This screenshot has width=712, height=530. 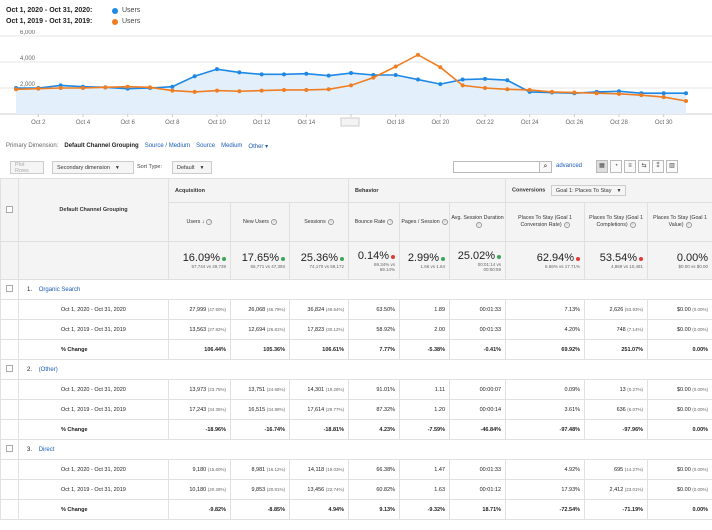 What do you see at coordinates (658, 166) in the screenshot?
I see `term-cloud-icon: ⁑` at bounding box center [658, 166].